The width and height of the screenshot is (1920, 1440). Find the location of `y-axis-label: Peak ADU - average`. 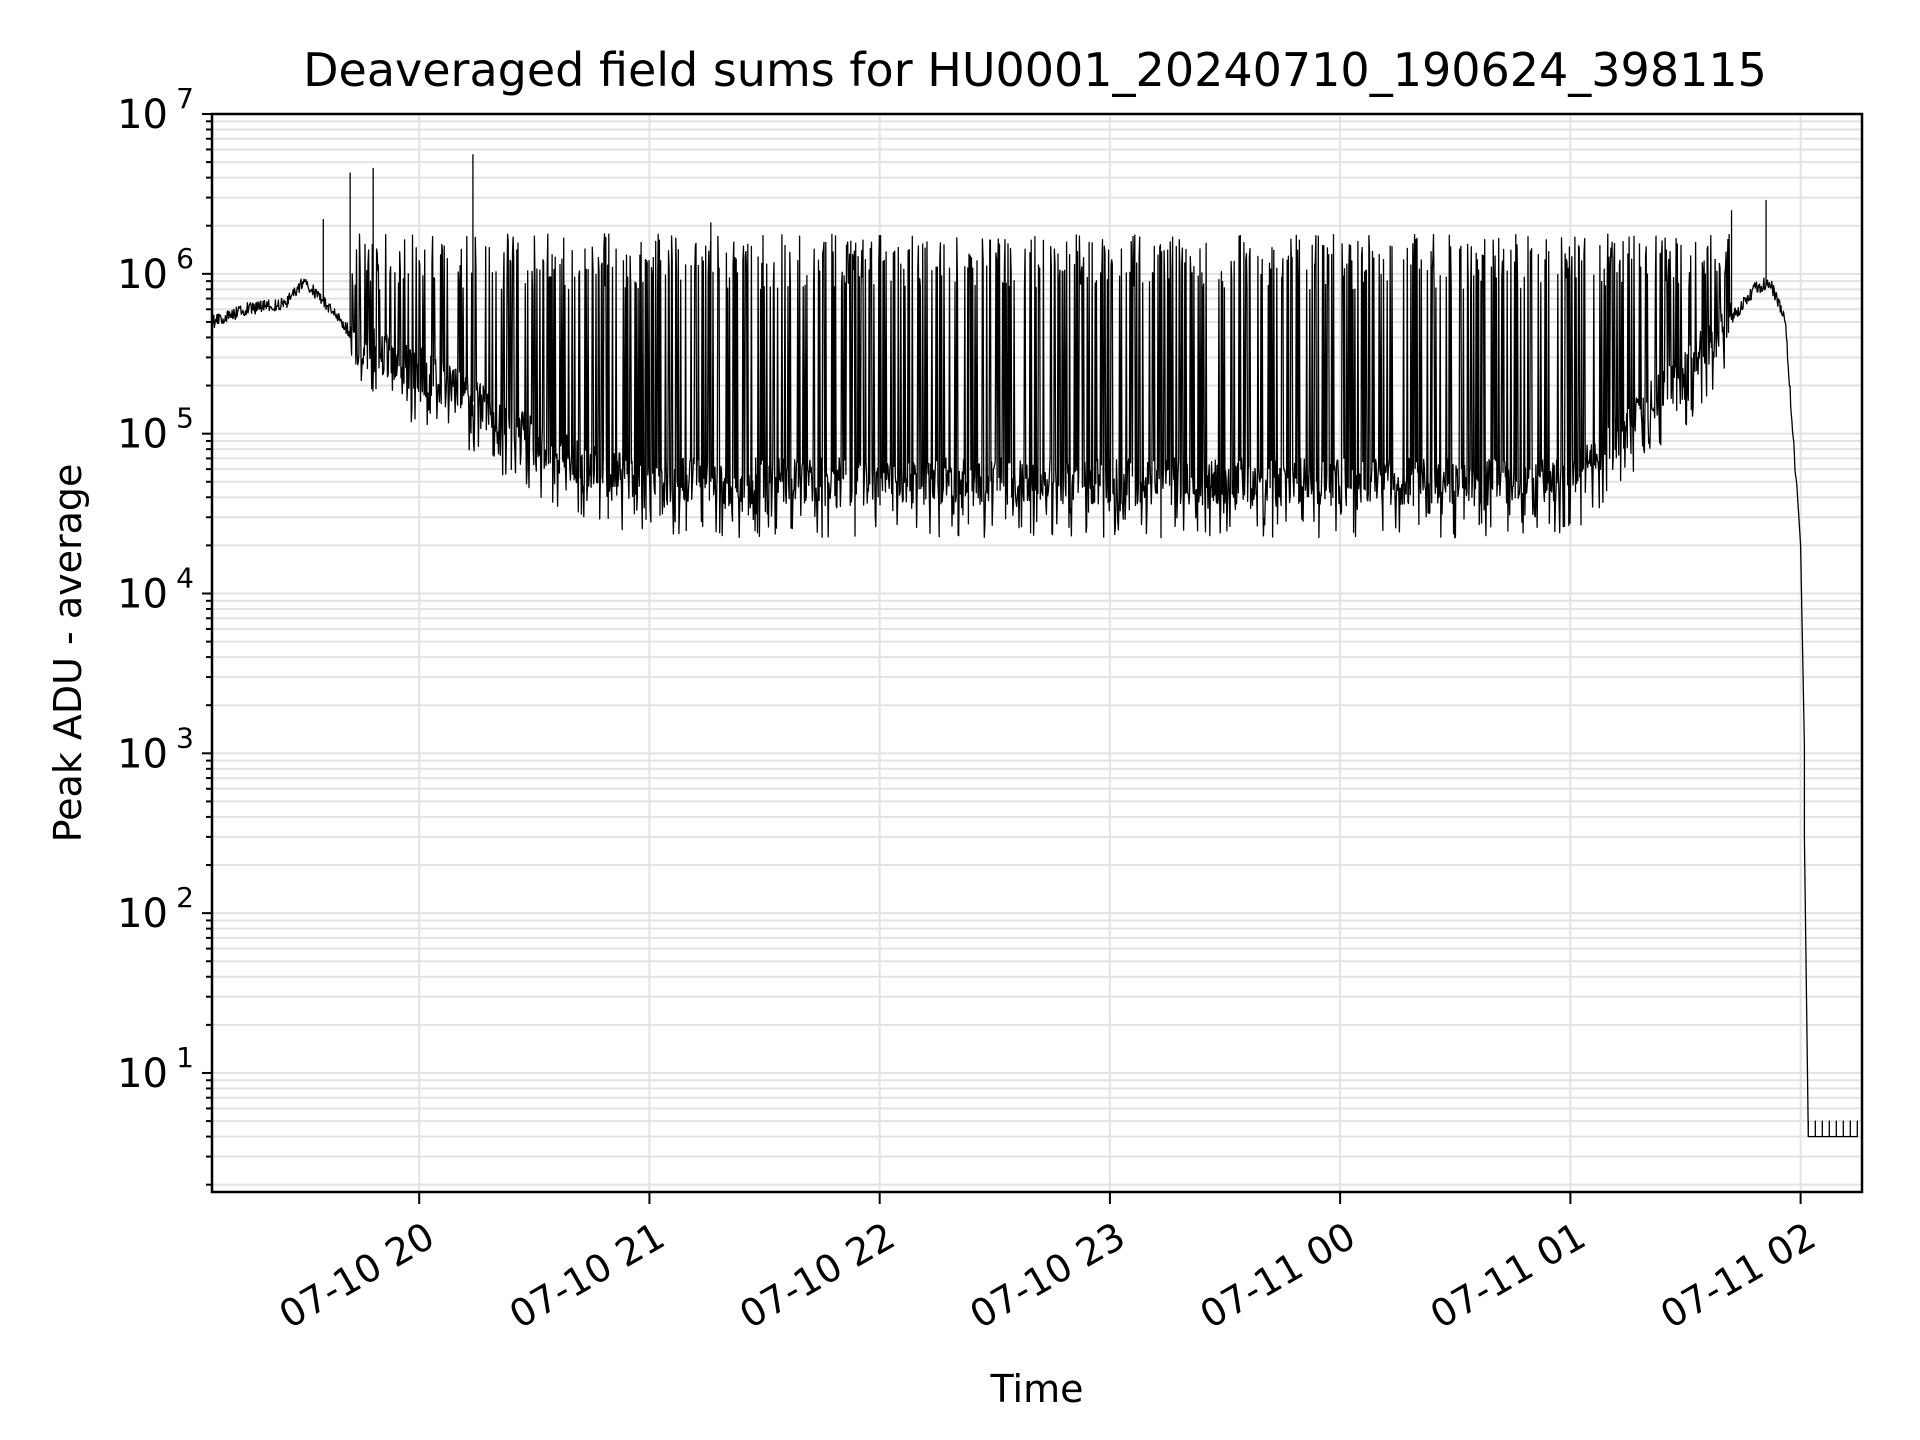

y-axis-label: Peak ADU - average is located at coordinates (68, 653).